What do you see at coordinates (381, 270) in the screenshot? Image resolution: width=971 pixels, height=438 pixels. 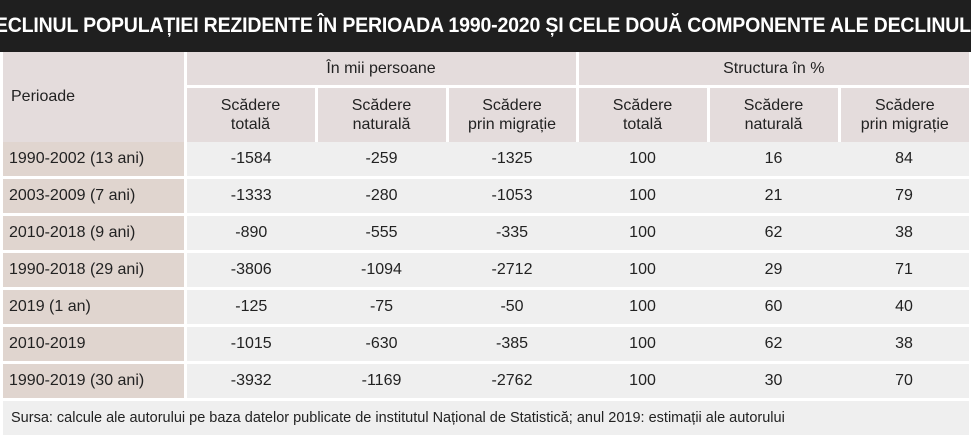 I see `value-cell: -1094` at bounding box center [381, 270].